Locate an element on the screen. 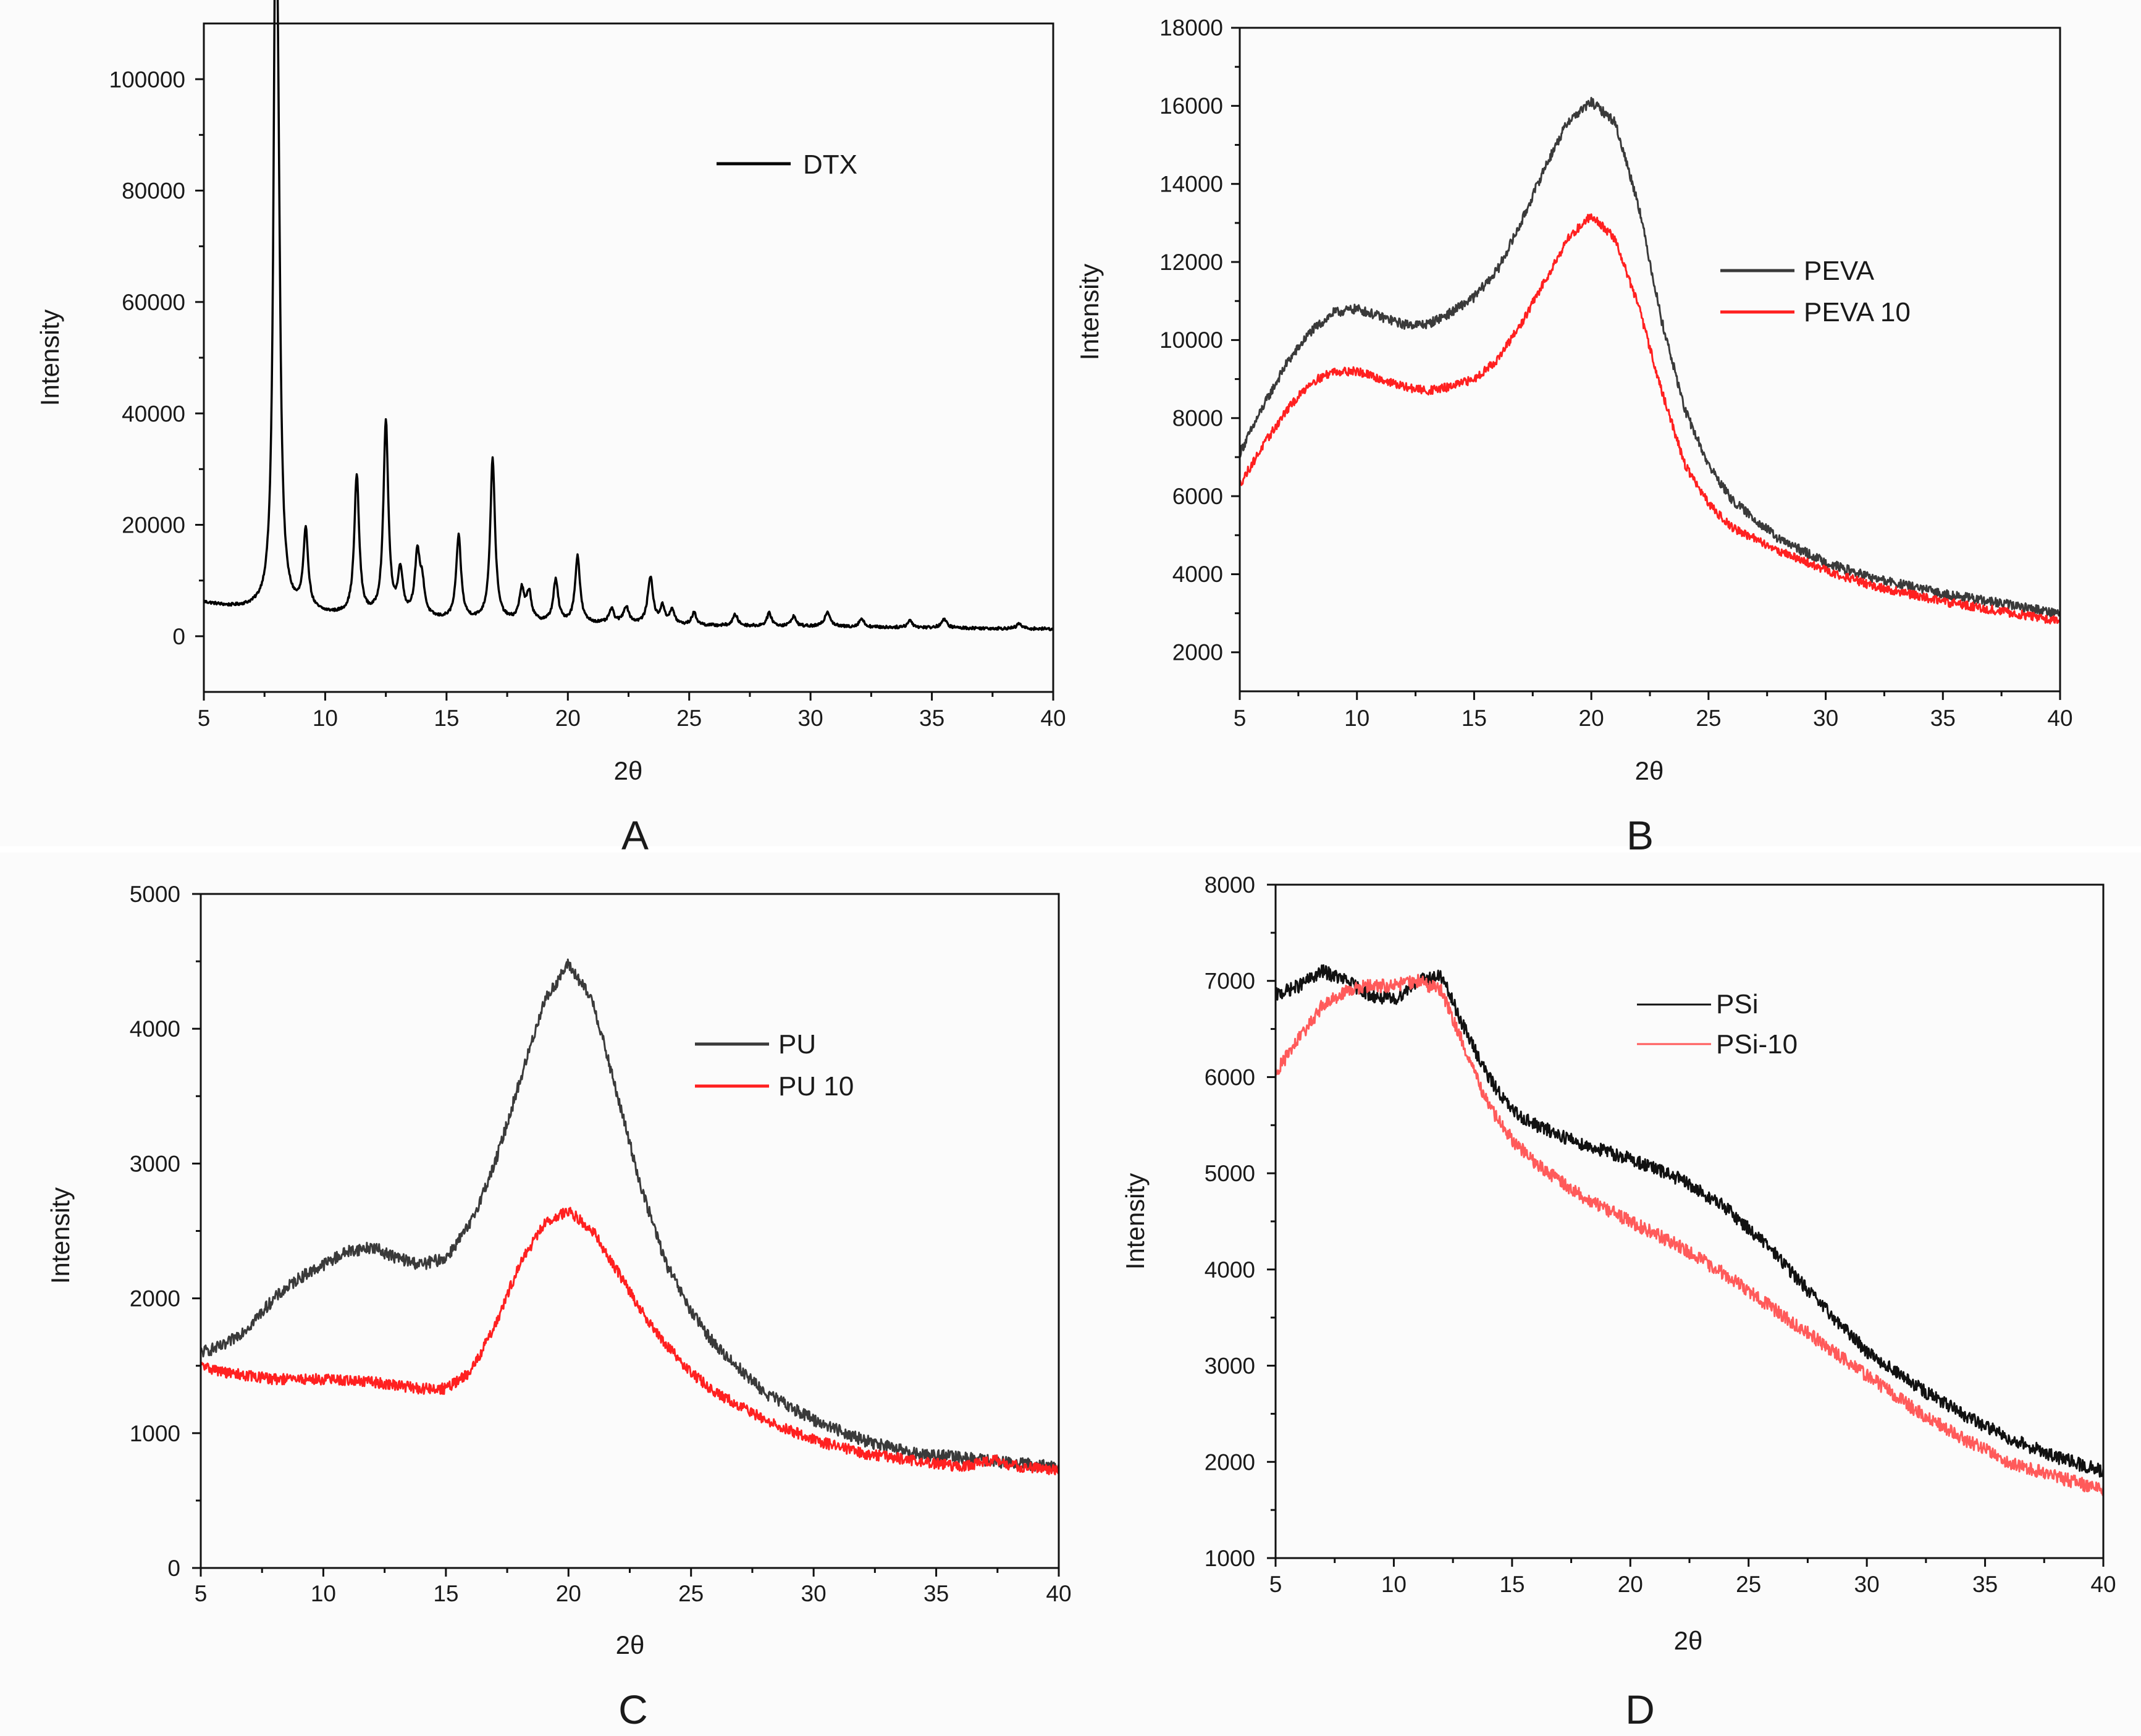 The image size is (2141, 1736). panel-a-x-tick-label: 15 is located at coordinates (446, 718).